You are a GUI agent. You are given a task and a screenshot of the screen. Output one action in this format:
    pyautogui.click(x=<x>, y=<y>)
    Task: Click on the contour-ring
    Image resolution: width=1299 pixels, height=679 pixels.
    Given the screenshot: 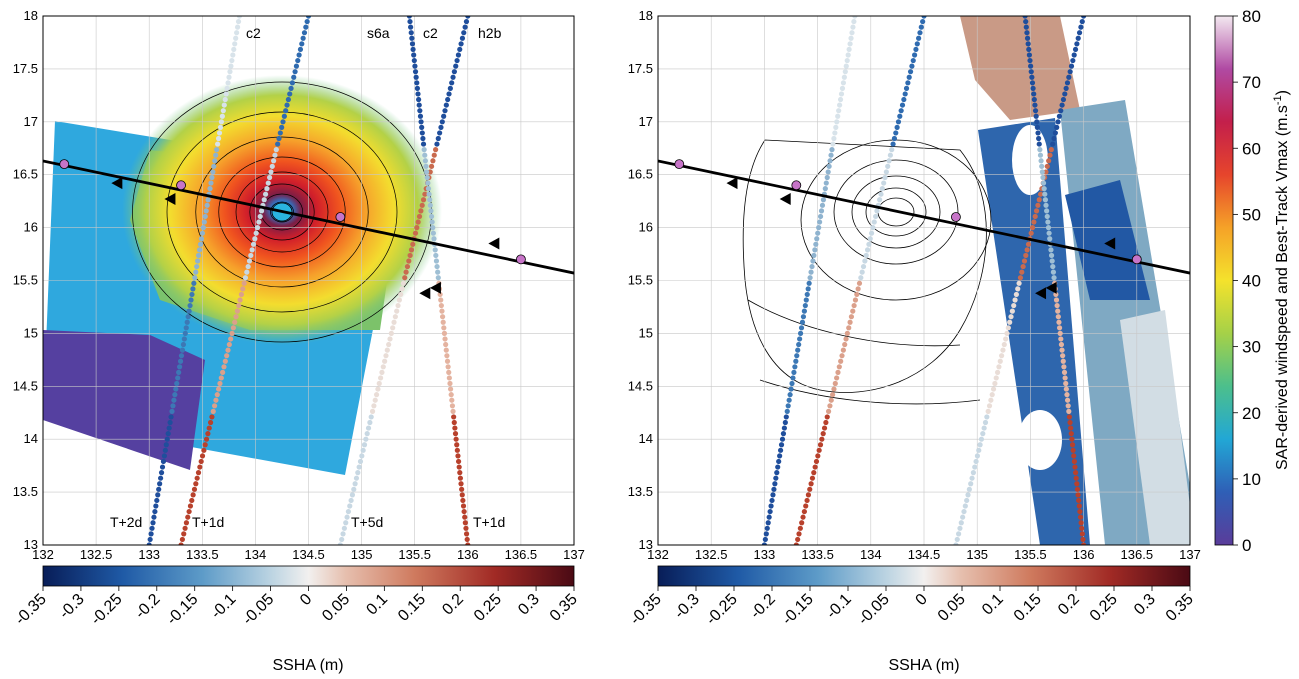 What is the action you would take?
    pyautogui.click(x=282, y=212)
    